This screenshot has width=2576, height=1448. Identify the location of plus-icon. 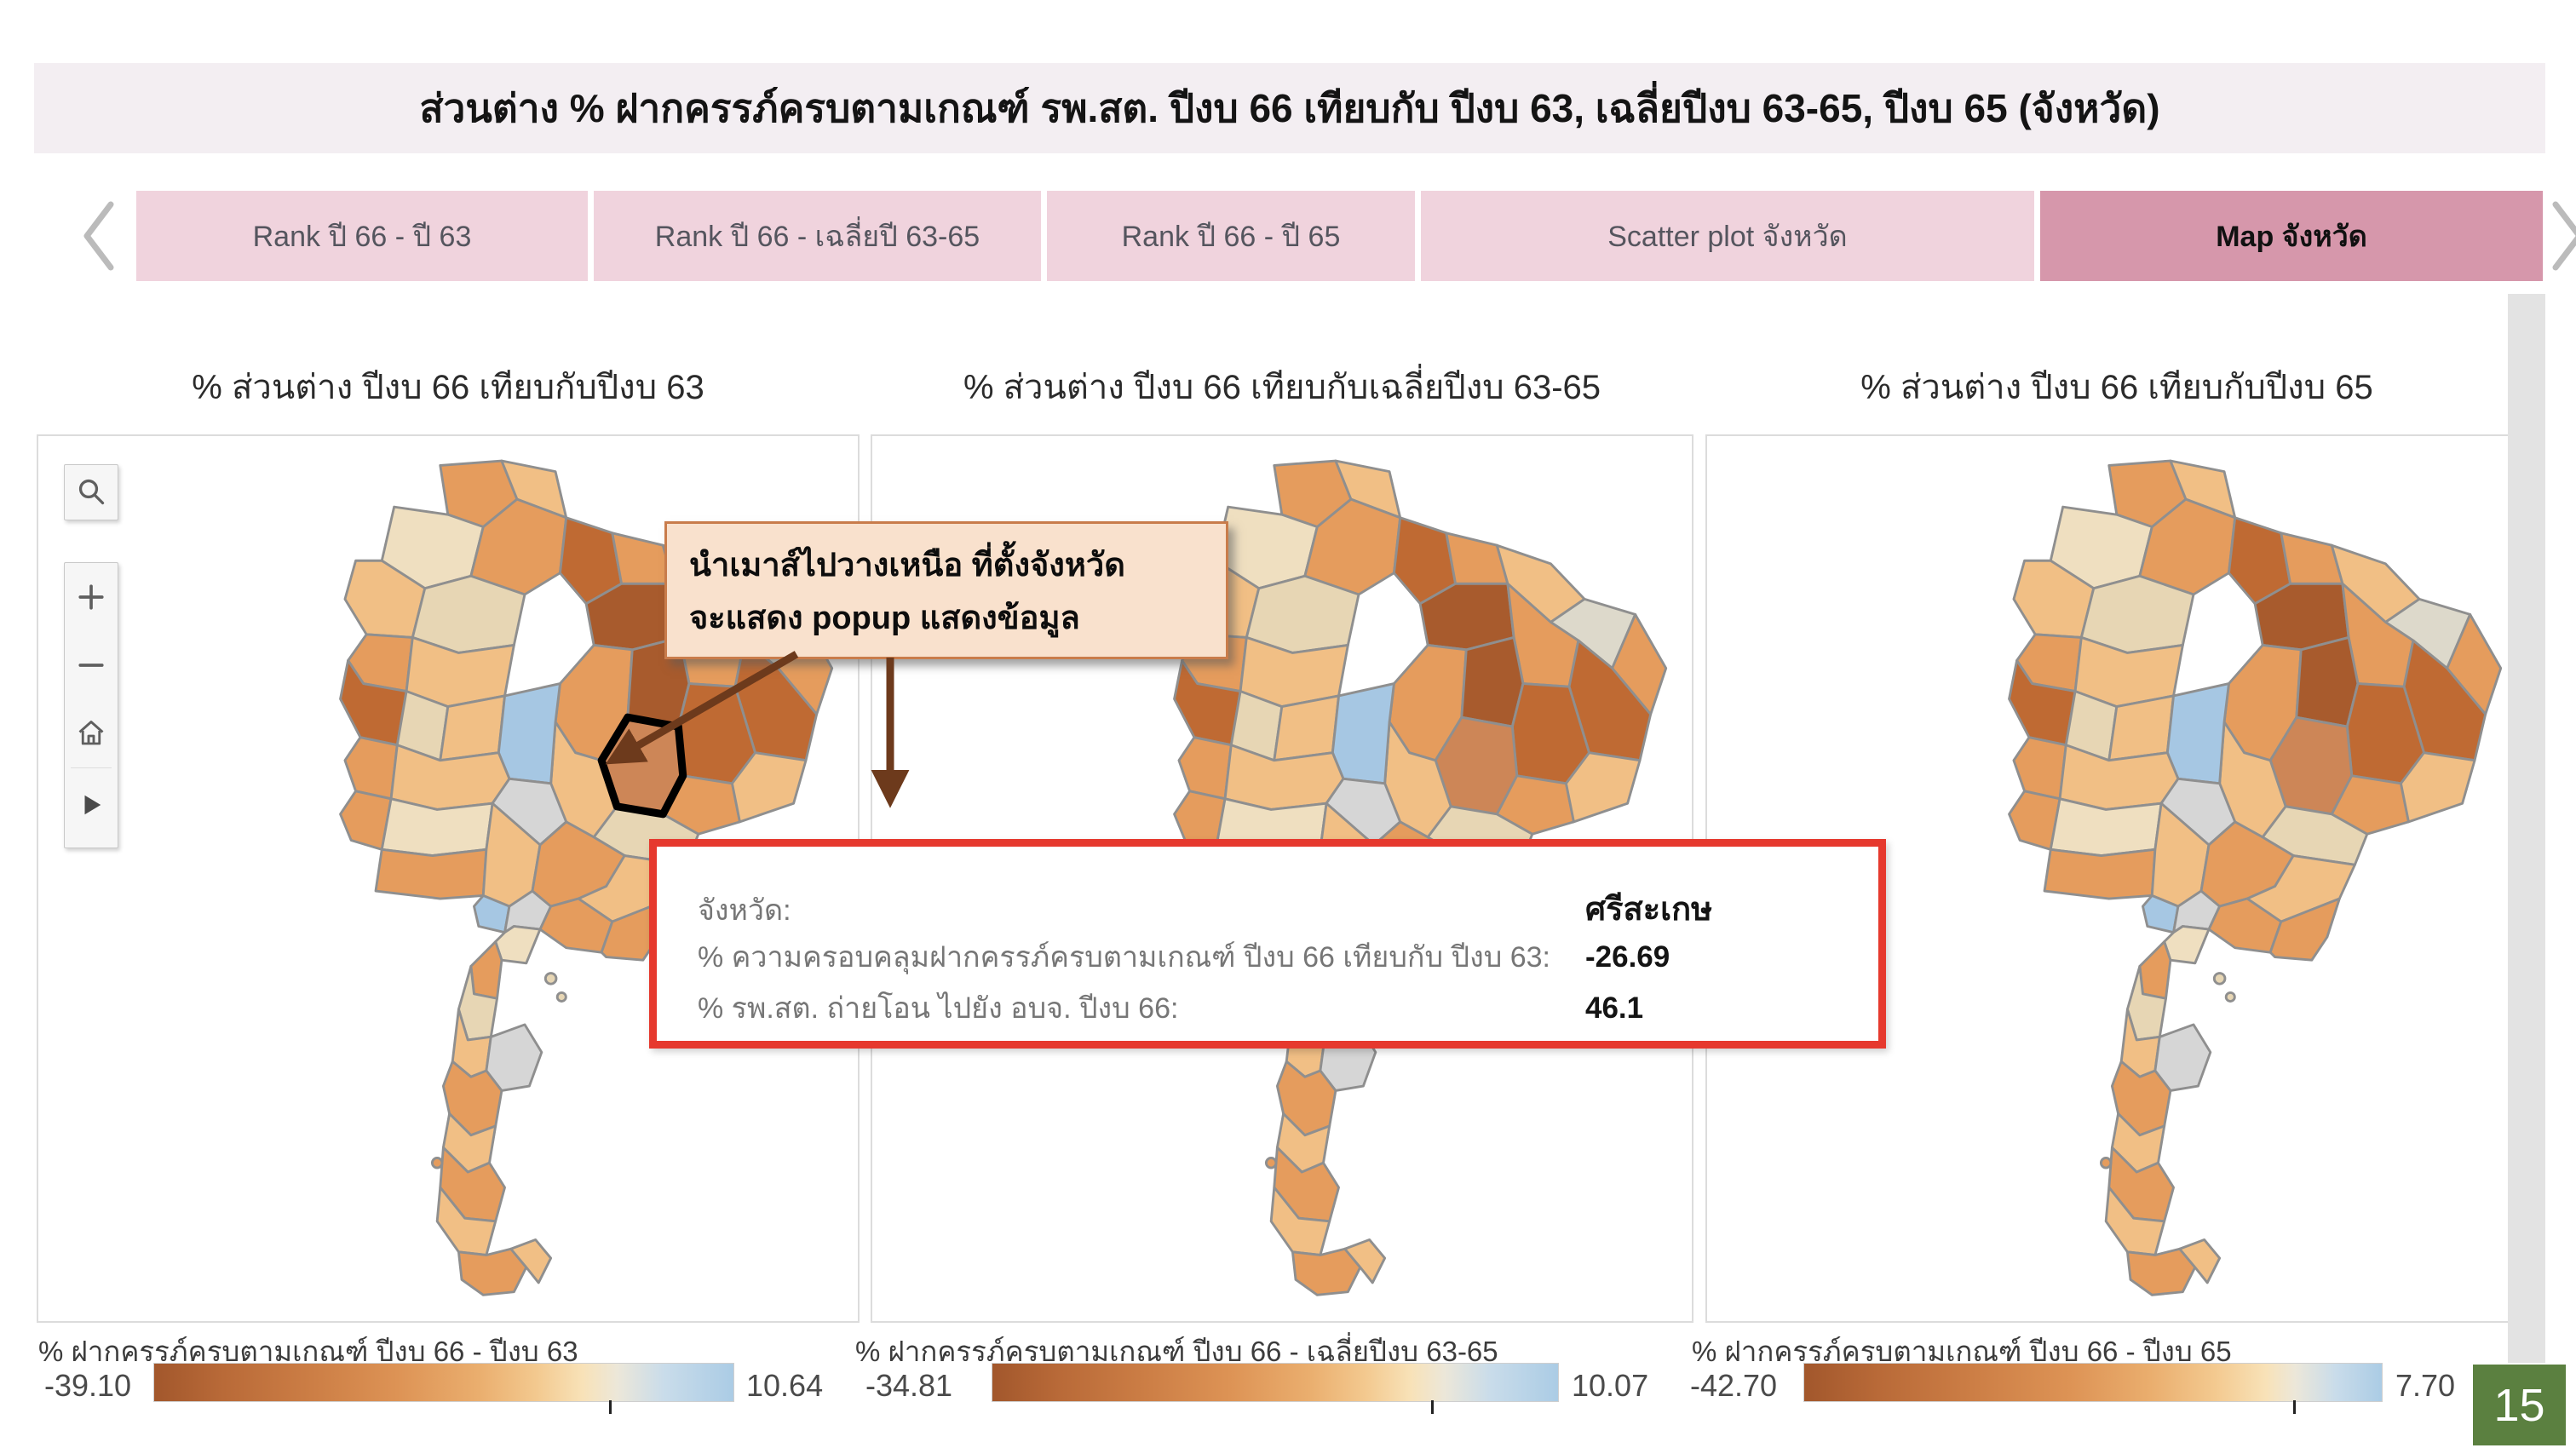
(91, 597).